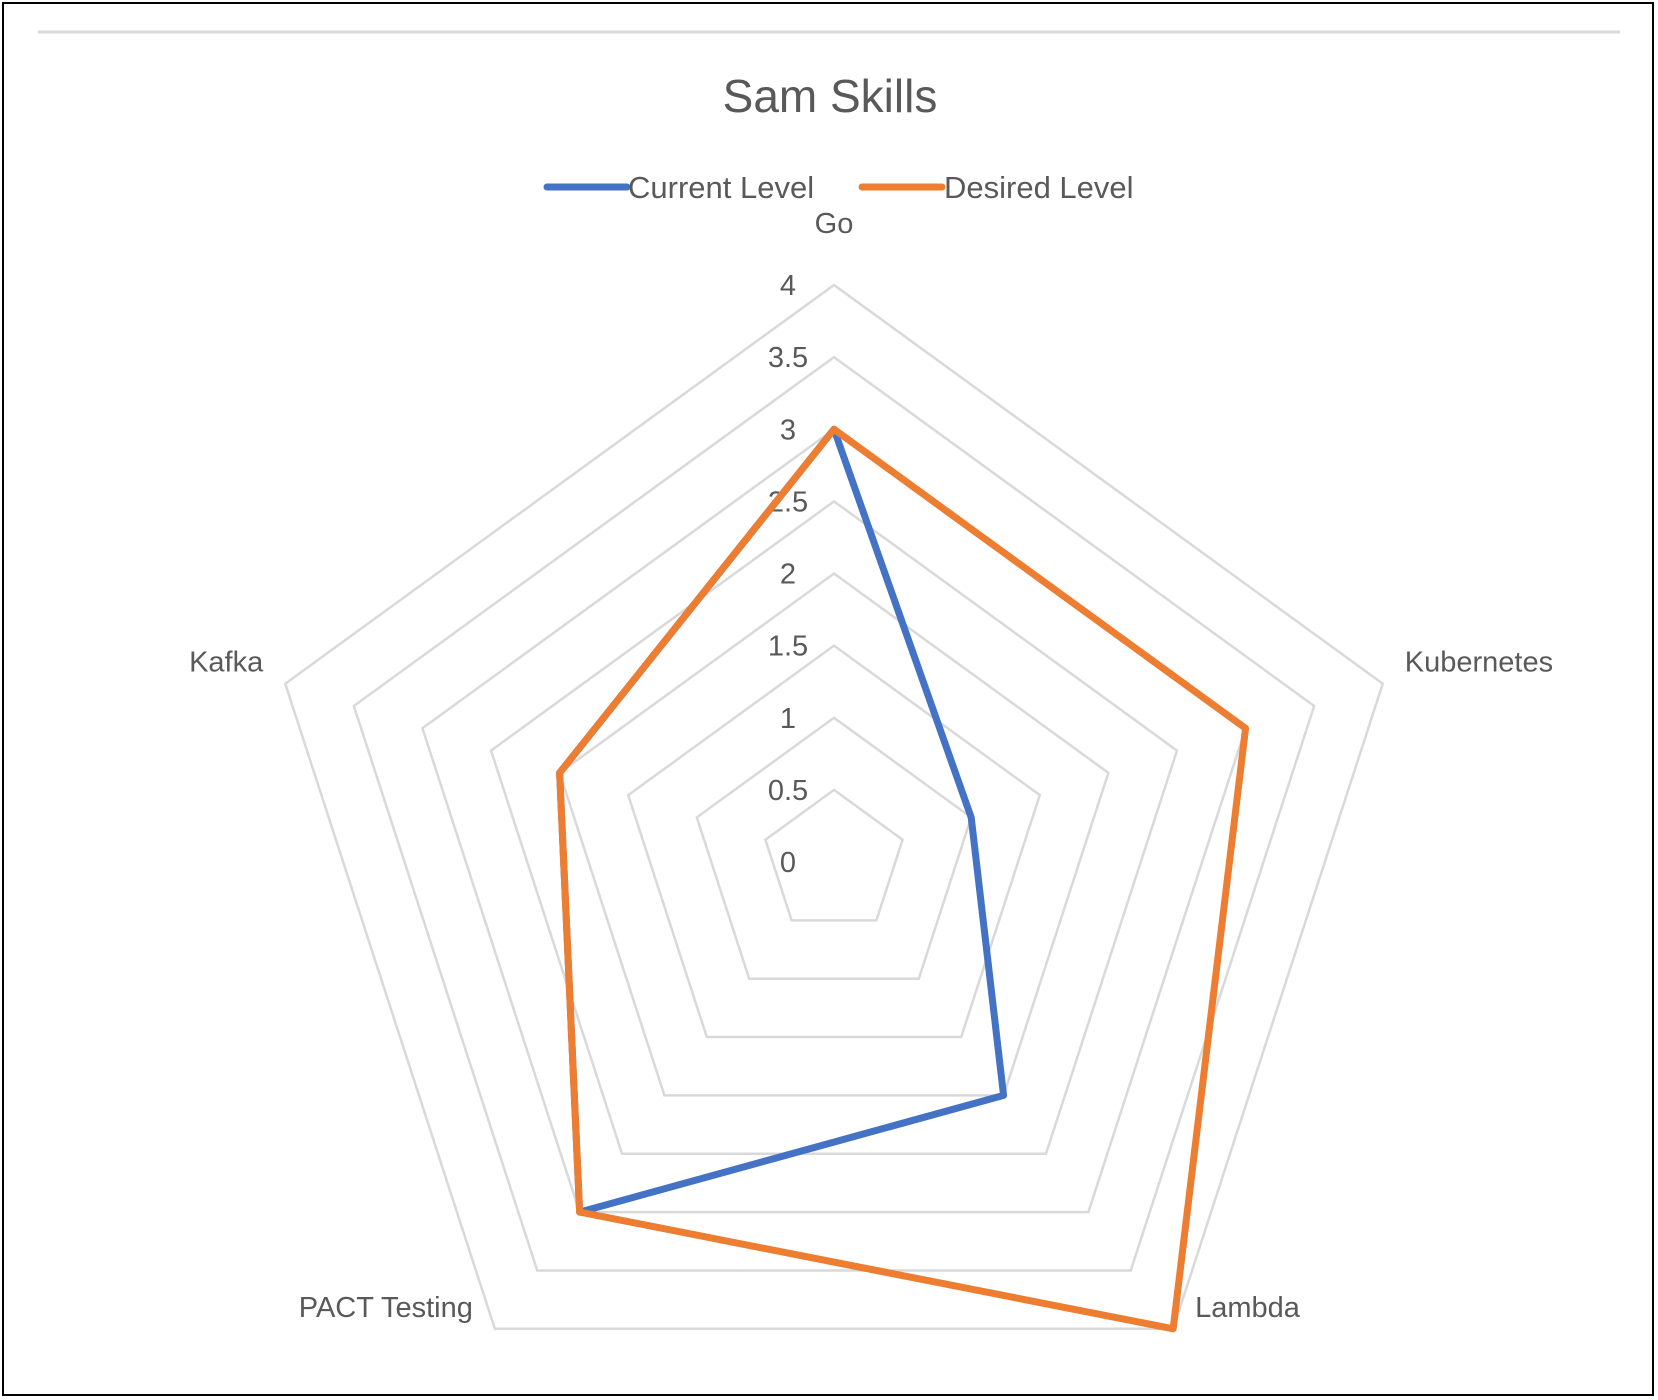 The image size is (1658, 1400). I want to click on tick-label: 3.5, so click(788, 358).